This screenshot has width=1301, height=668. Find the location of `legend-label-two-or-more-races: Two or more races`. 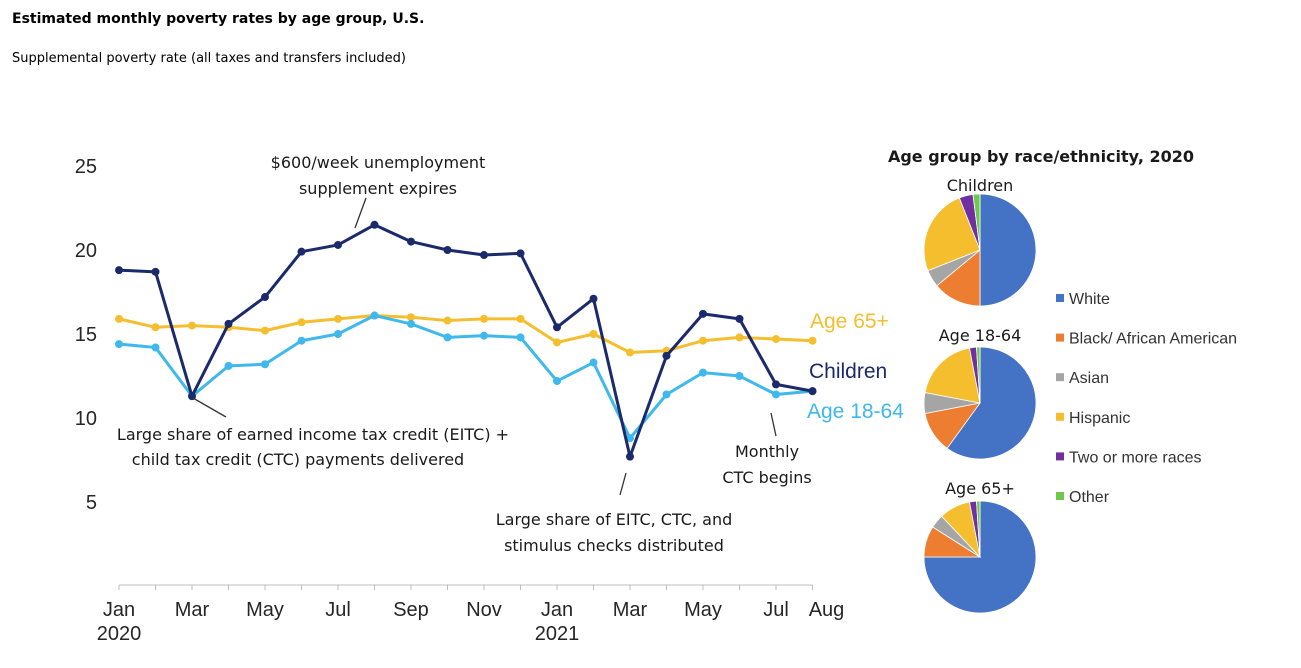

legend-label-two-or-more-races: Two or more races is located at coordinates (1135, 457).